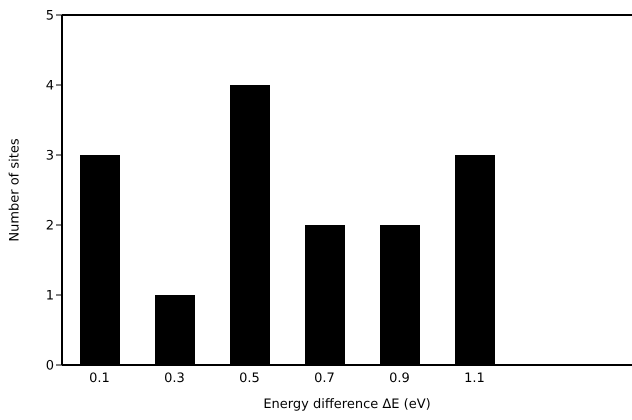 This screenshot has height=420, width=632. I want to click on x-tick-label: 0.1, so click(99, 378).